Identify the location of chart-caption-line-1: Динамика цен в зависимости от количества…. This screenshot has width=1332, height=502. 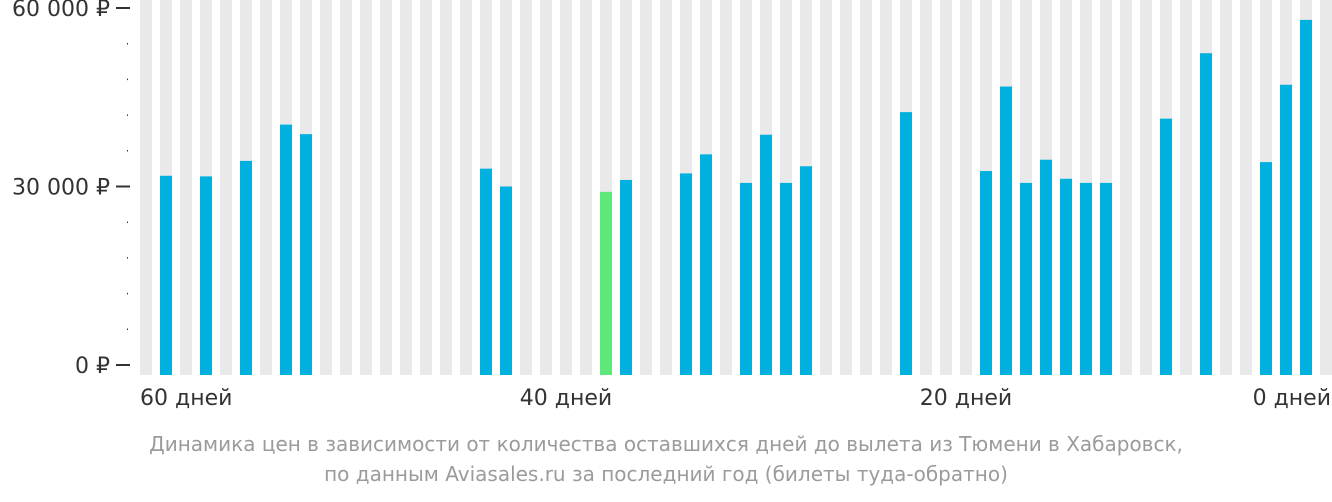
(666, 444).